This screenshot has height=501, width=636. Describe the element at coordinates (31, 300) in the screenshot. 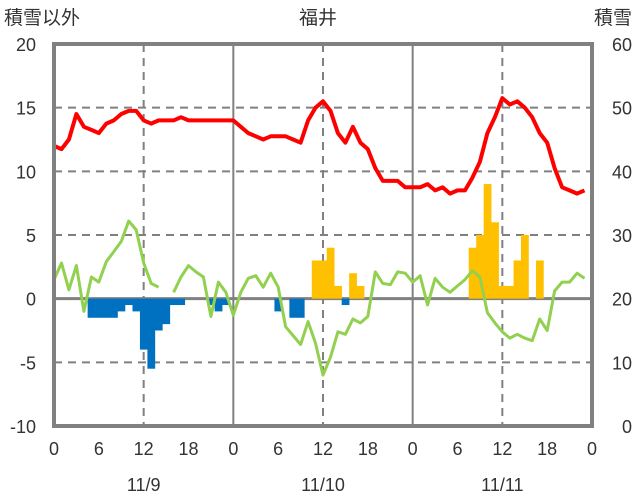

I see `left-tick-label: 0` at that location.